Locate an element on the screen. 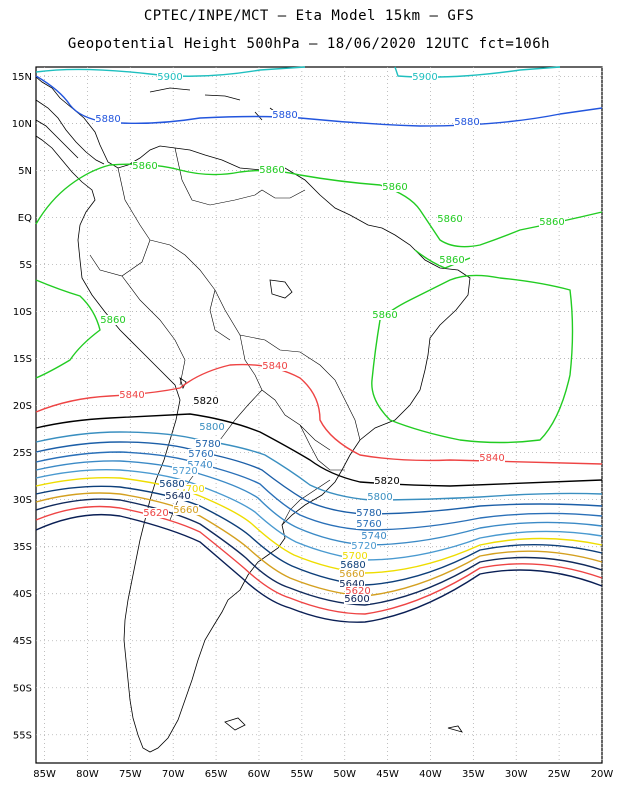  contour-label-5880: 5880 is located at coordinates (466, 122).